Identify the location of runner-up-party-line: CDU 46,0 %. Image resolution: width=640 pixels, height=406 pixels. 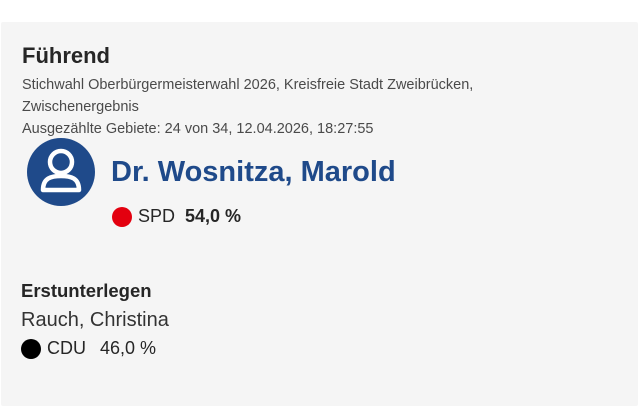
(88, 348).